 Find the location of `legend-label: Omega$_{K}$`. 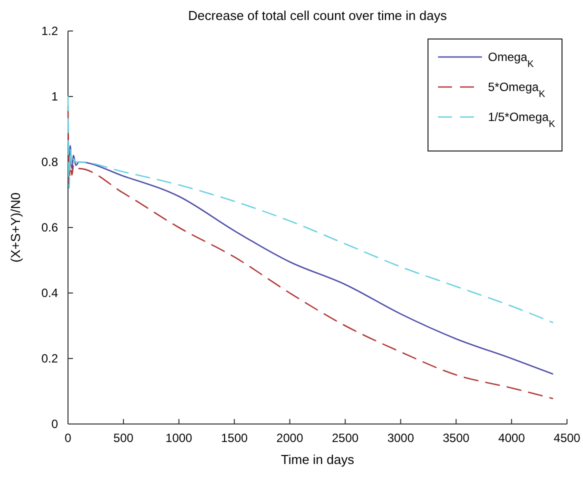

legend-label: Omega$_{K}$ is located at coordinates (511, 60).